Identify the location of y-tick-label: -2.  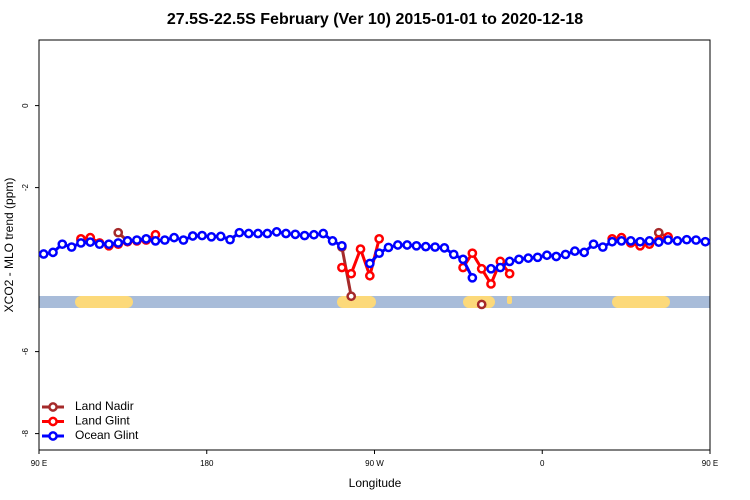
(25, 187).